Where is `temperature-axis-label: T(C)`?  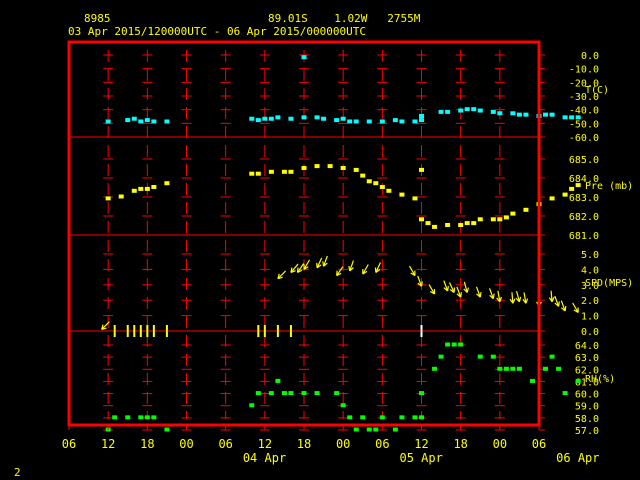
temperature-axis-label: T(C) is located at coordinates (597, 90).